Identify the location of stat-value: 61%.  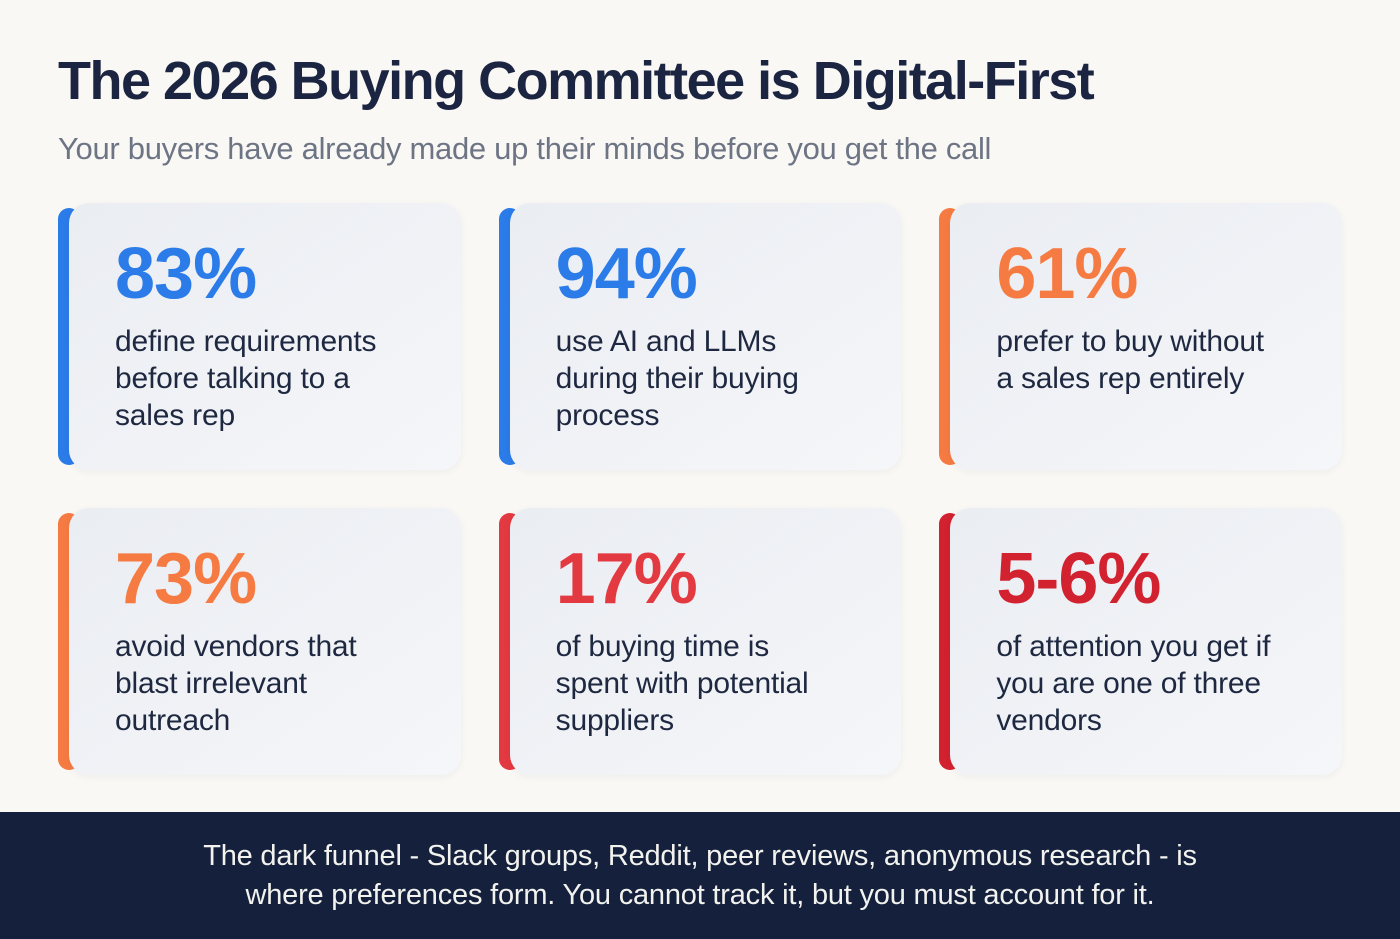
(1067, 274).